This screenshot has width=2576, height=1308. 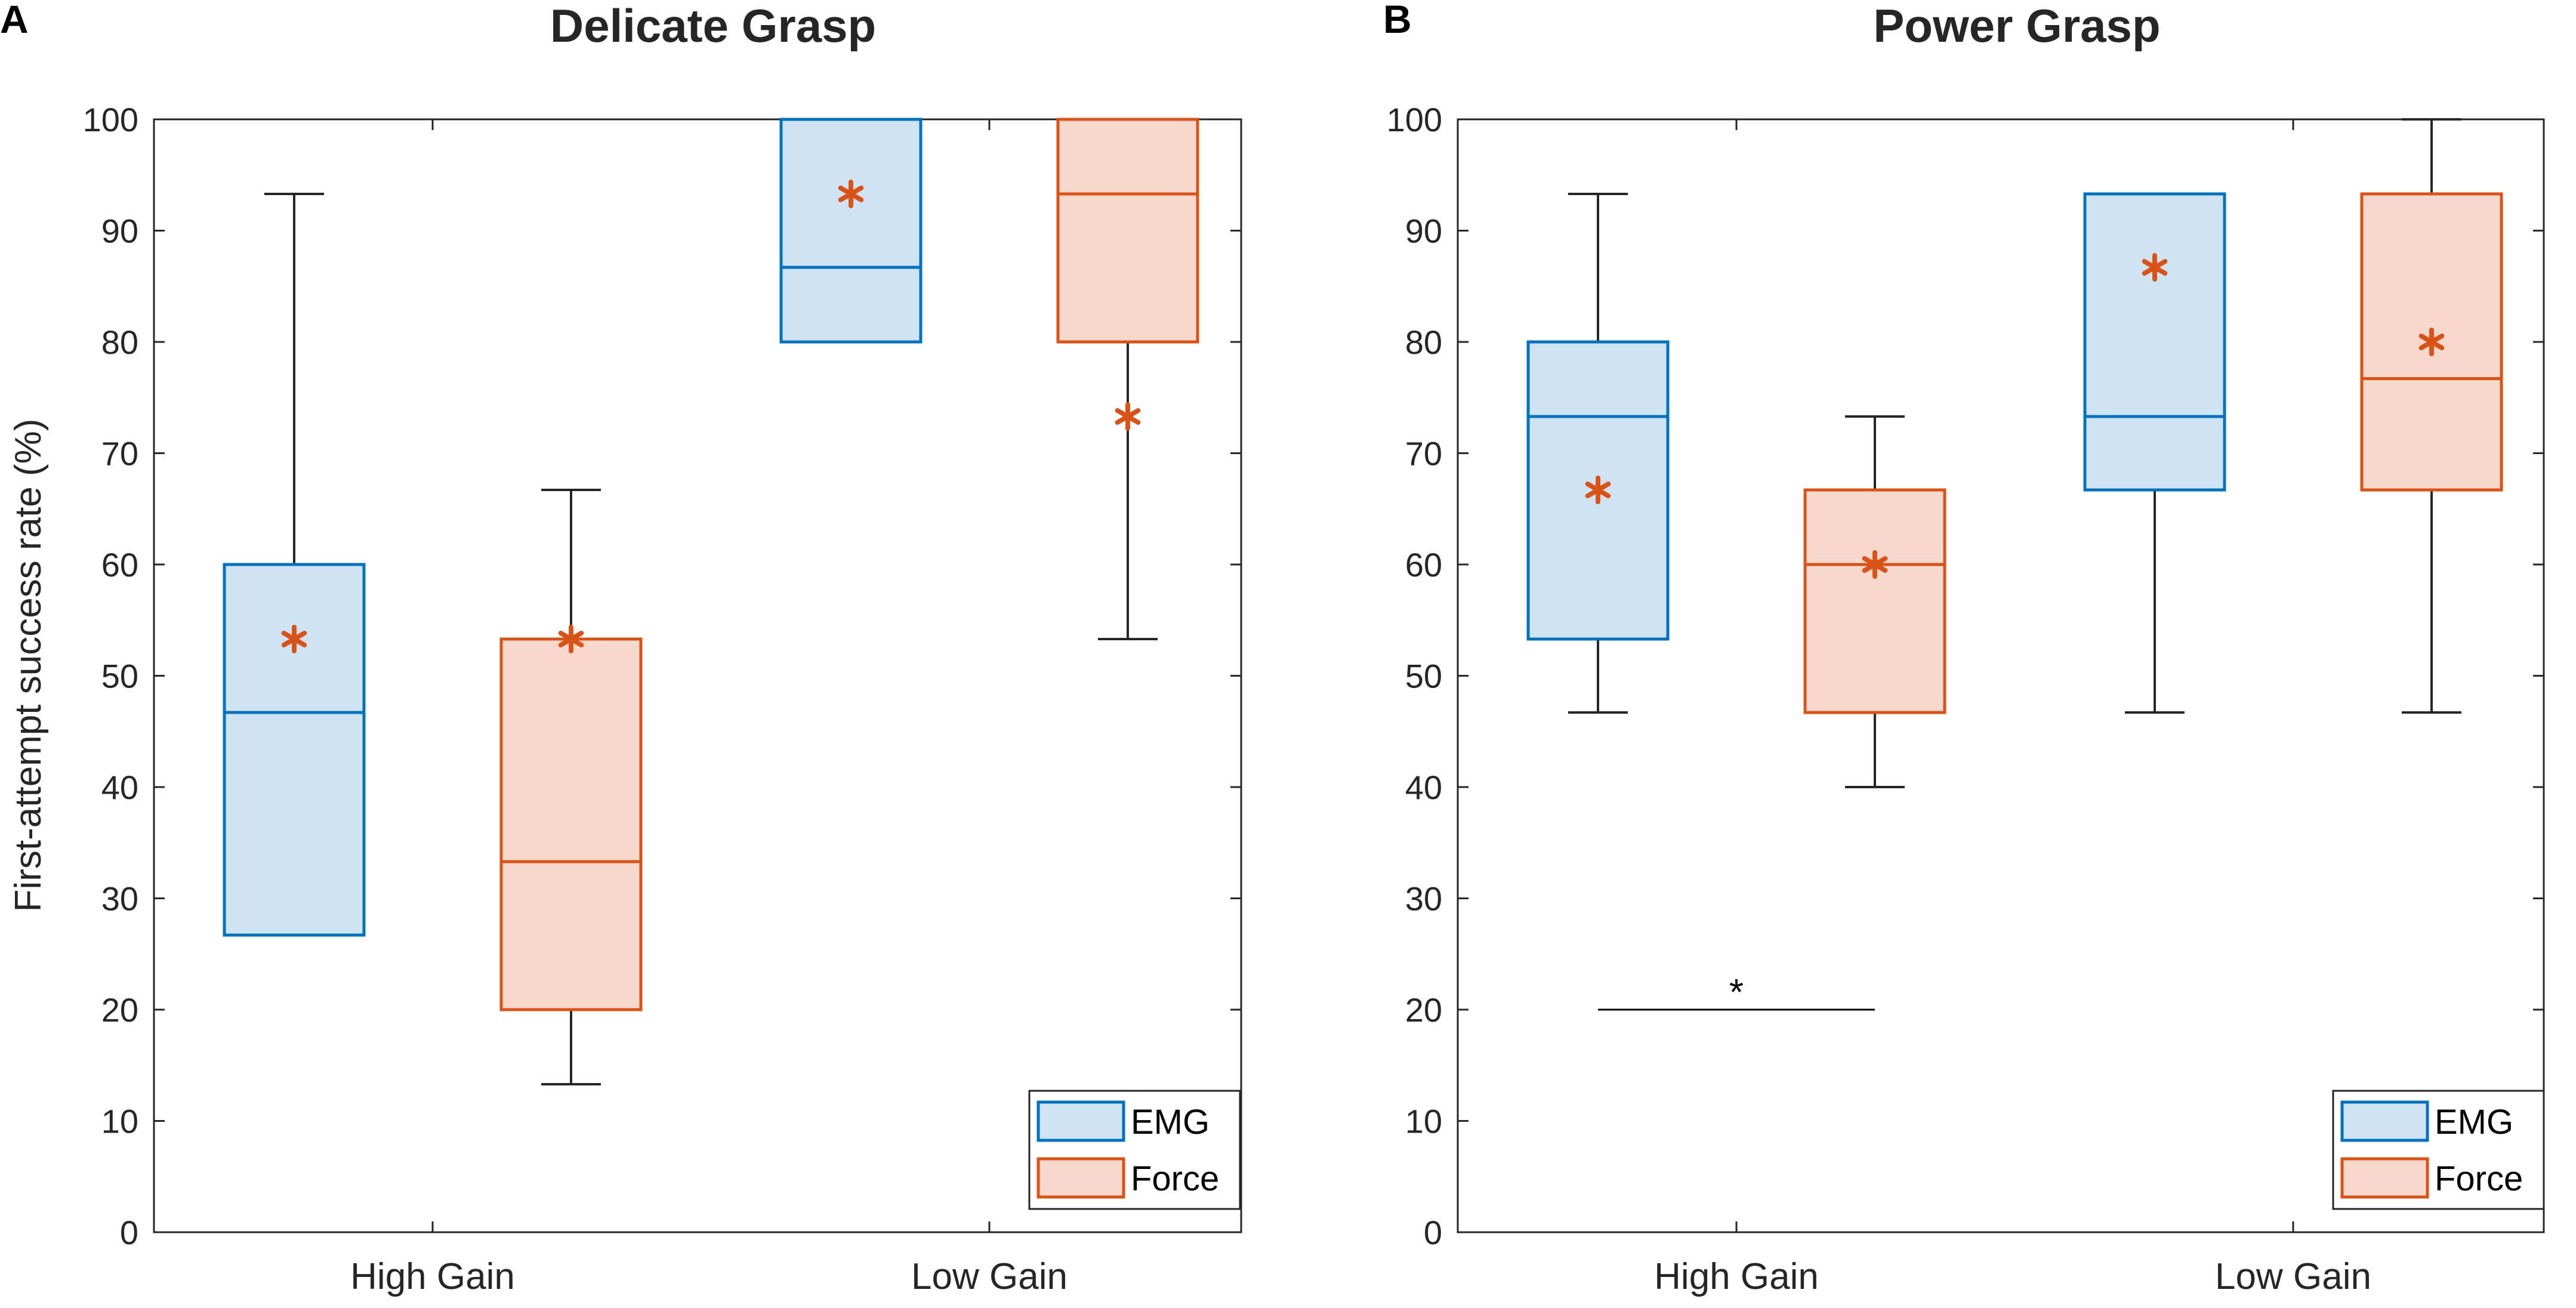 What do you see at coordinates (14, 20) in the screenshot?
I see `panel-a-letter: A` at bounding box center [14, 20].